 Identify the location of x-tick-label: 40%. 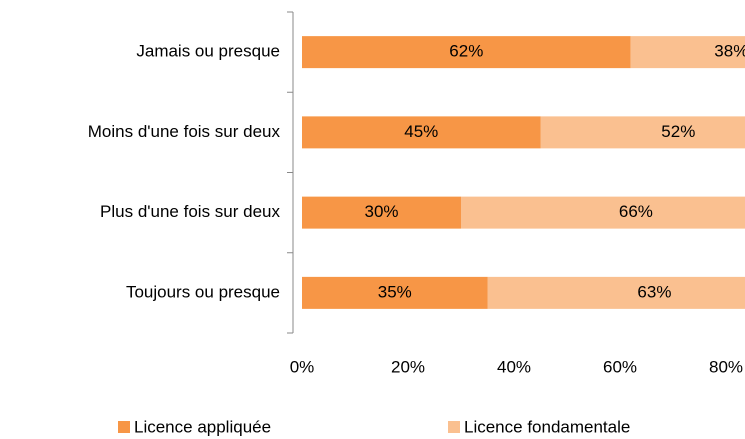
(514, 366).